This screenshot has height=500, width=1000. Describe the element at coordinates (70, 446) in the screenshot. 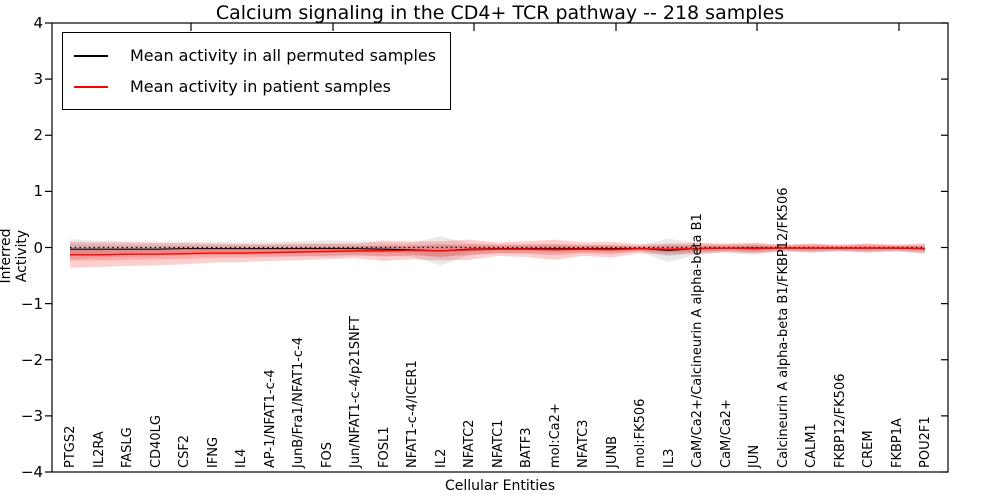

I see `x-tick-label: PTGS2` at that location.